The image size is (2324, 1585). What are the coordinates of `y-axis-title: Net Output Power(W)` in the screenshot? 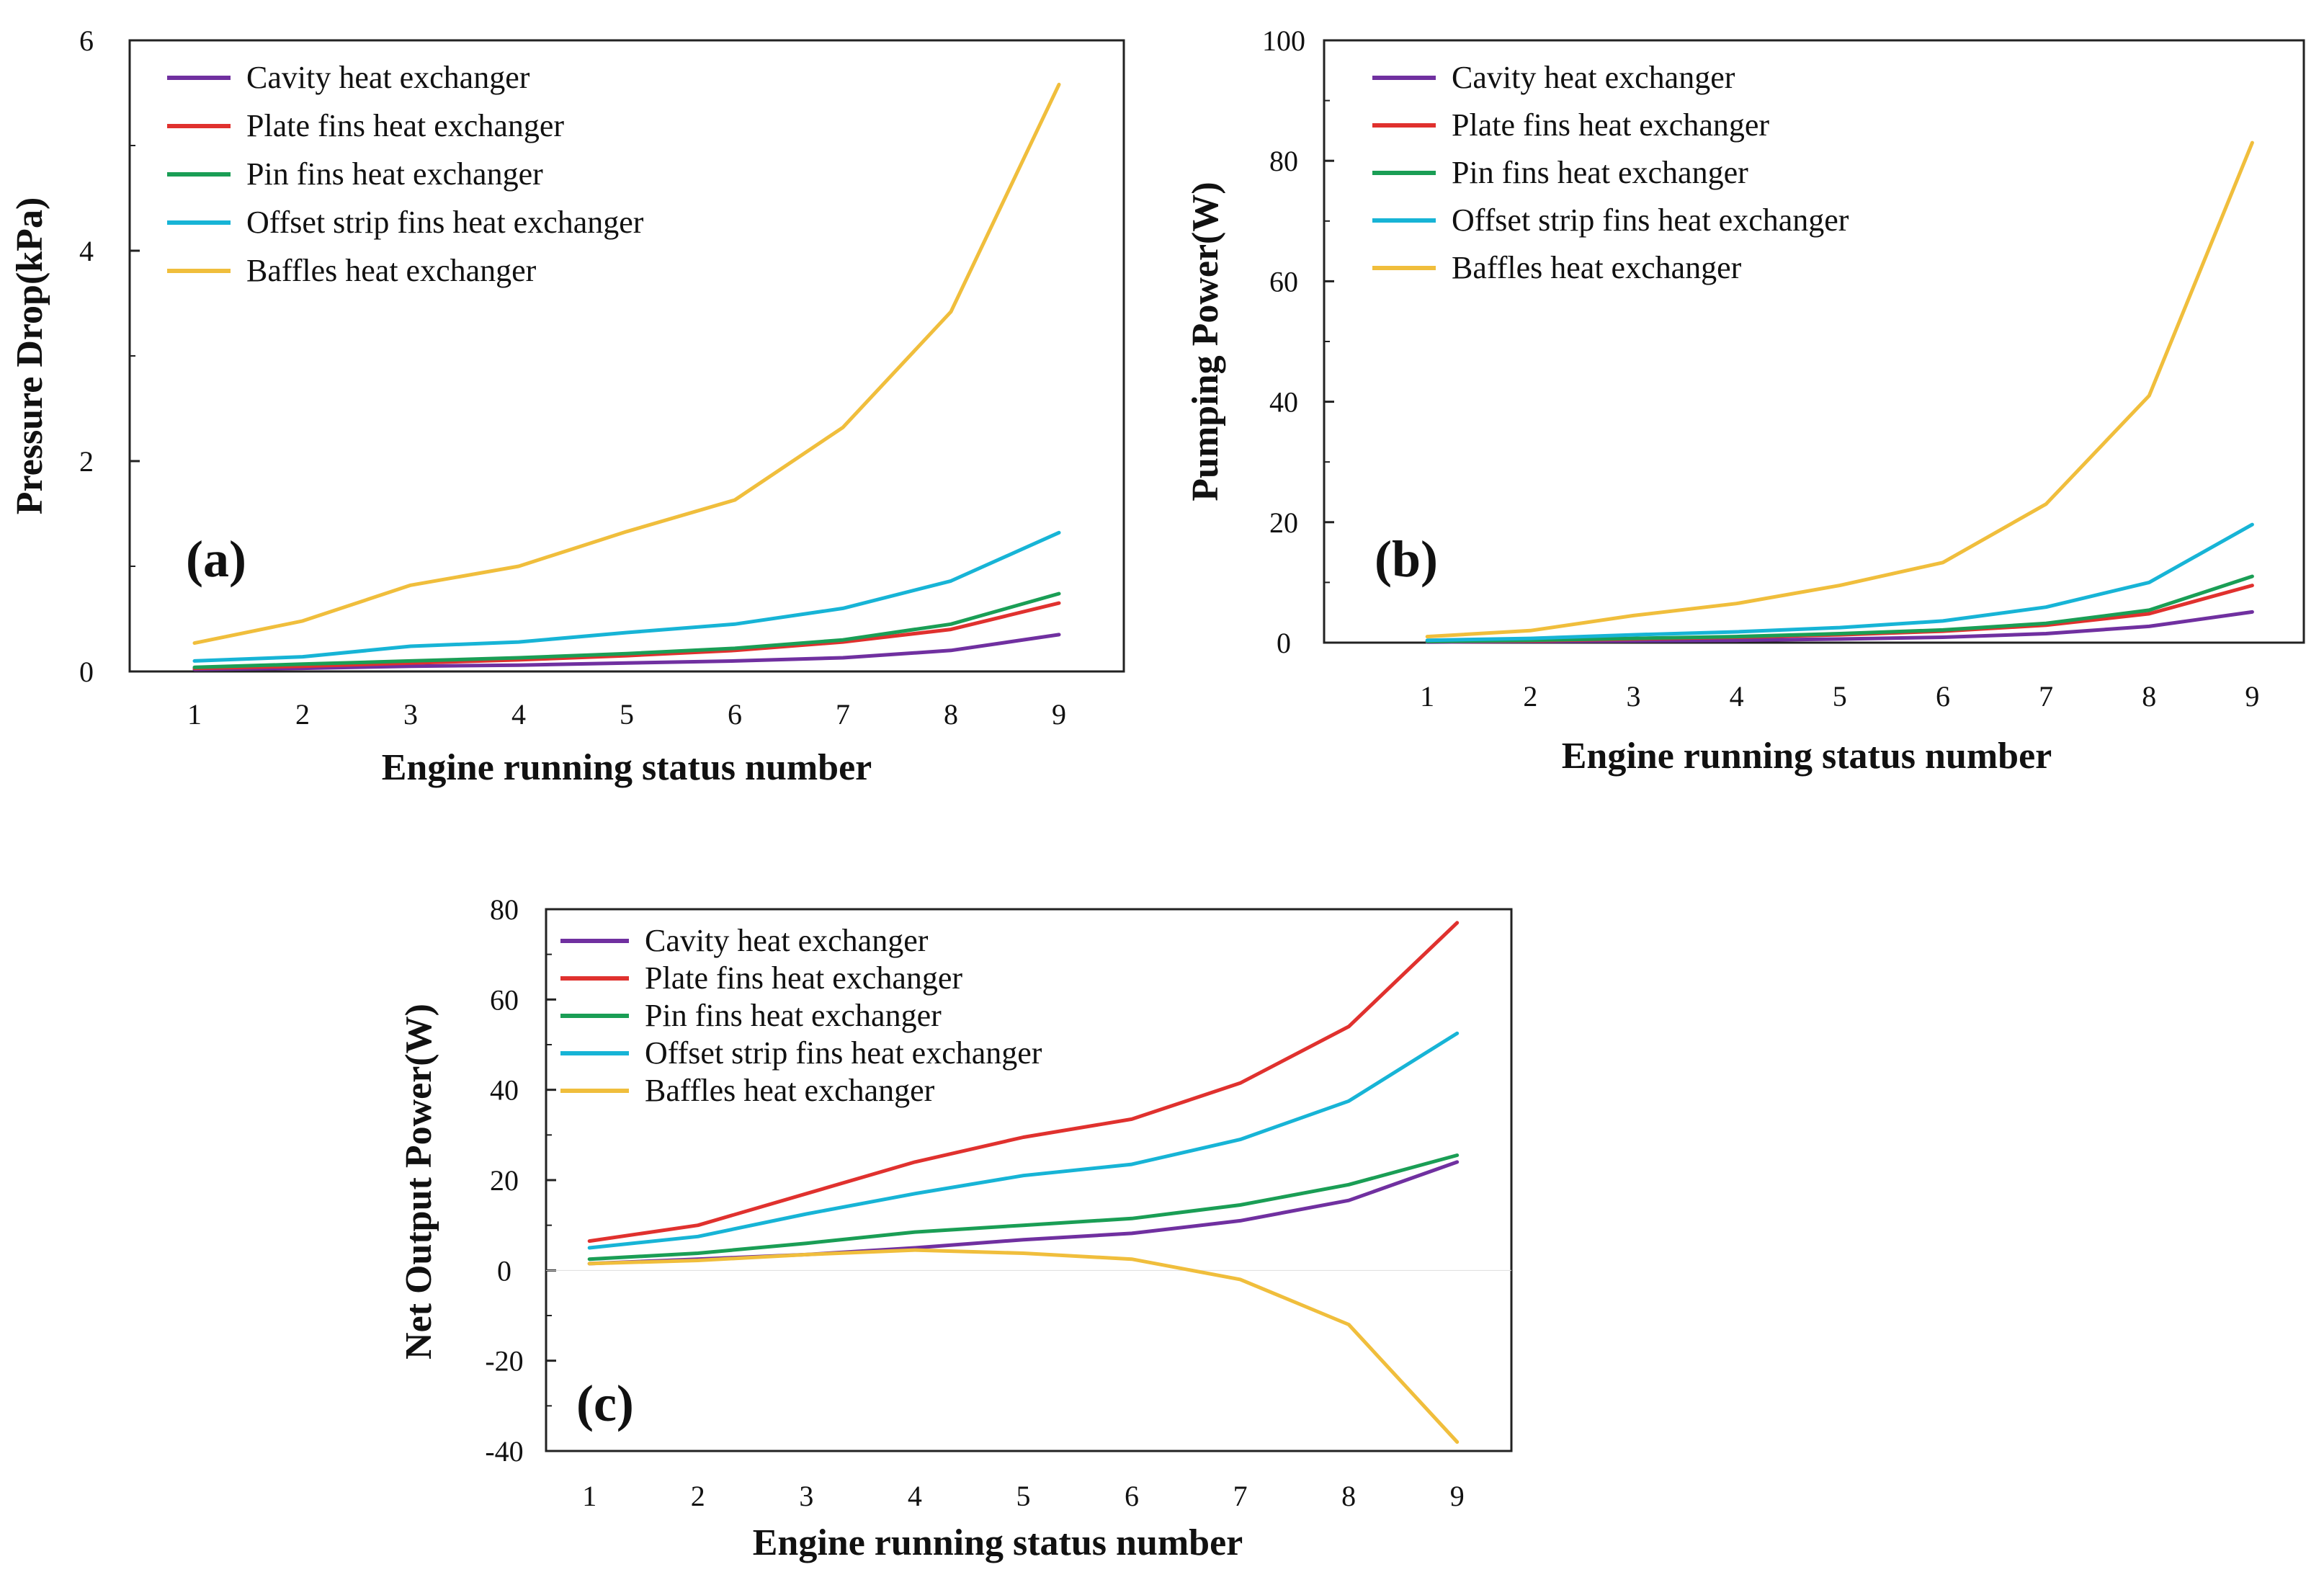 It's located at (418, 1181).